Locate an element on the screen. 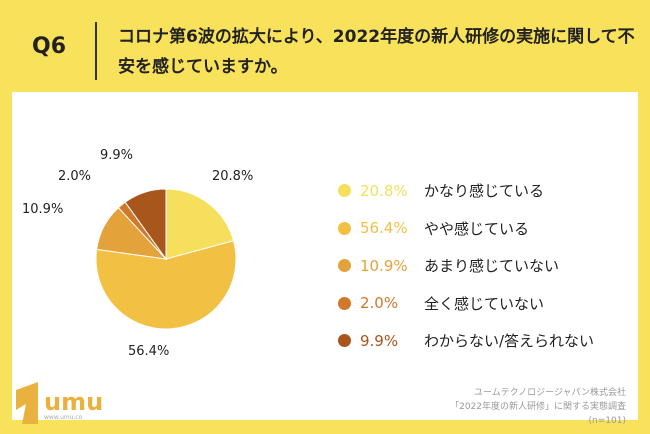 The width and height of the screenshot is (650, 434). legend-label: やや感じている is located at coordinates (477, 228).